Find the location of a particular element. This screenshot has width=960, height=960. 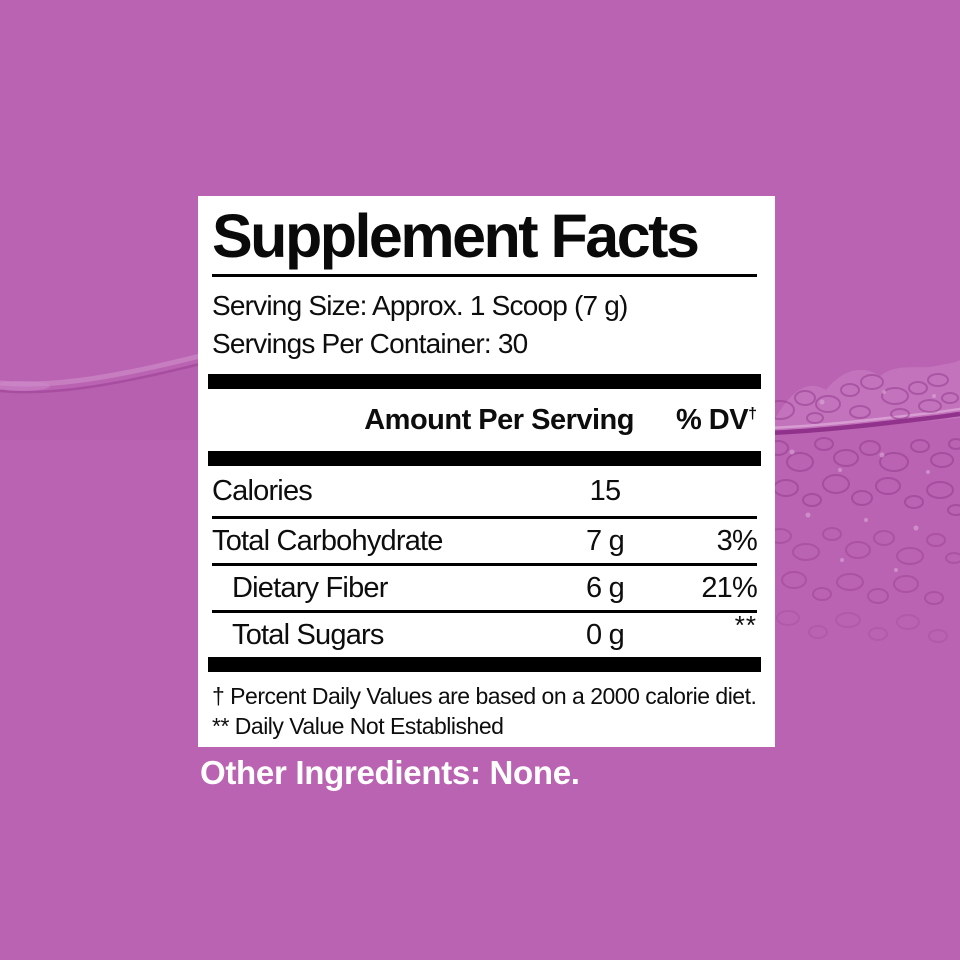

footnote-dv-not-established: ** Daily Value Not Established is located at coordinates (358, 726).